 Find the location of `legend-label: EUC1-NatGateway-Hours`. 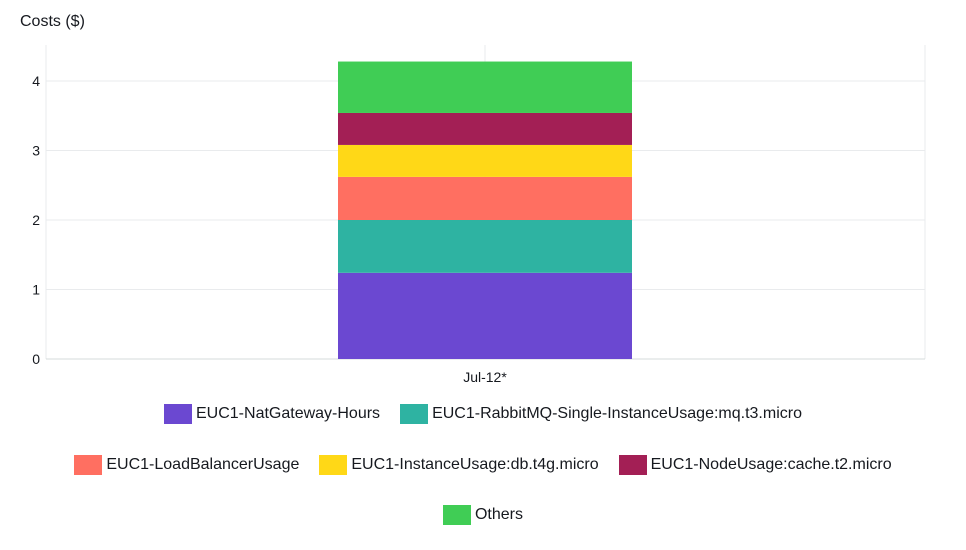

legend-label: EUC1-NatGateway-Hours is located at coordinates (288, 413).